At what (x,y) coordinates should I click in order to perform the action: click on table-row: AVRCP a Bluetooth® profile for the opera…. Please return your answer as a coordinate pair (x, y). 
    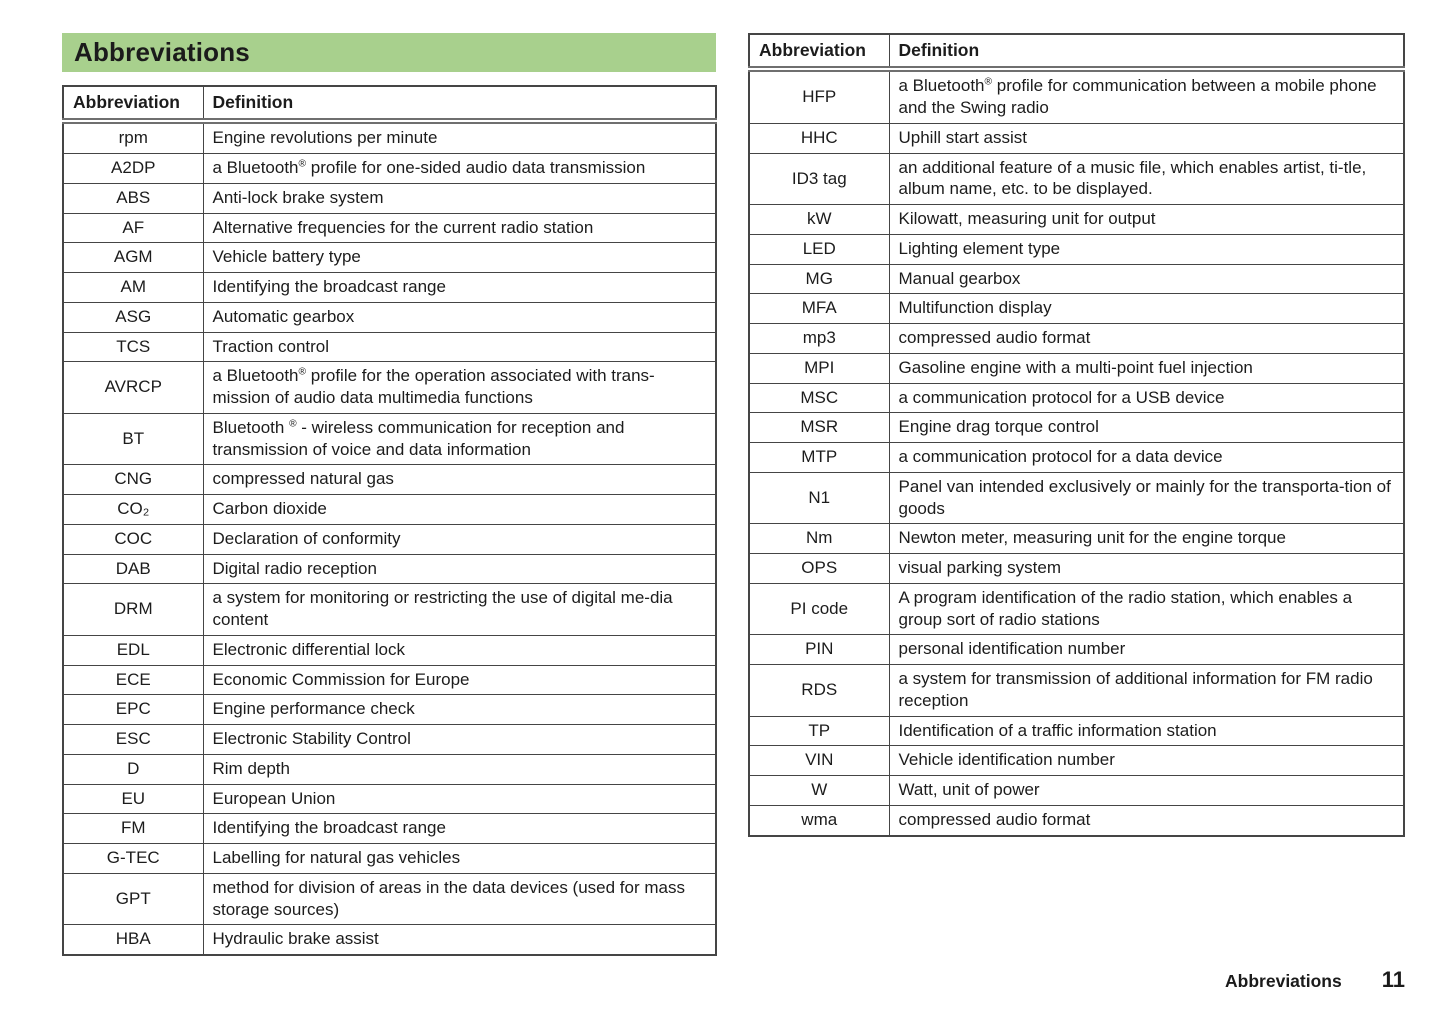
    Looking at the image, I should click on (389, 387).